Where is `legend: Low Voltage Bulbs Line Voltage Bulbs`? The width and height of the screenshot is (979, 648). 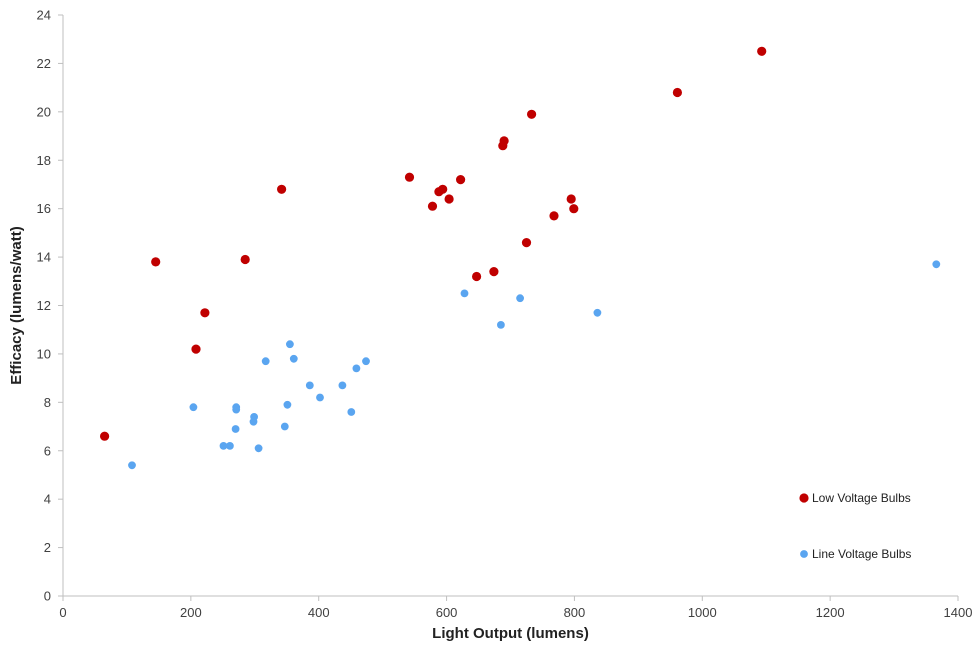 legend: Low Voltage Bulbs Line Voltage Bulbs is located at coordinates (855, 526).